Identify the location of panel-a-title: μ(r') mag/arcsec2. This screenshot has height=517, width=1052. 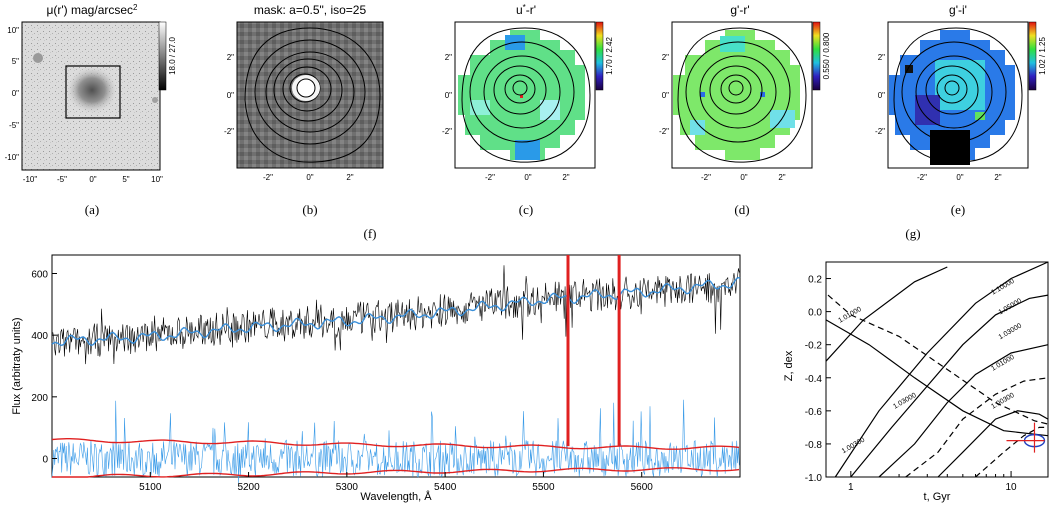
(92, 10).